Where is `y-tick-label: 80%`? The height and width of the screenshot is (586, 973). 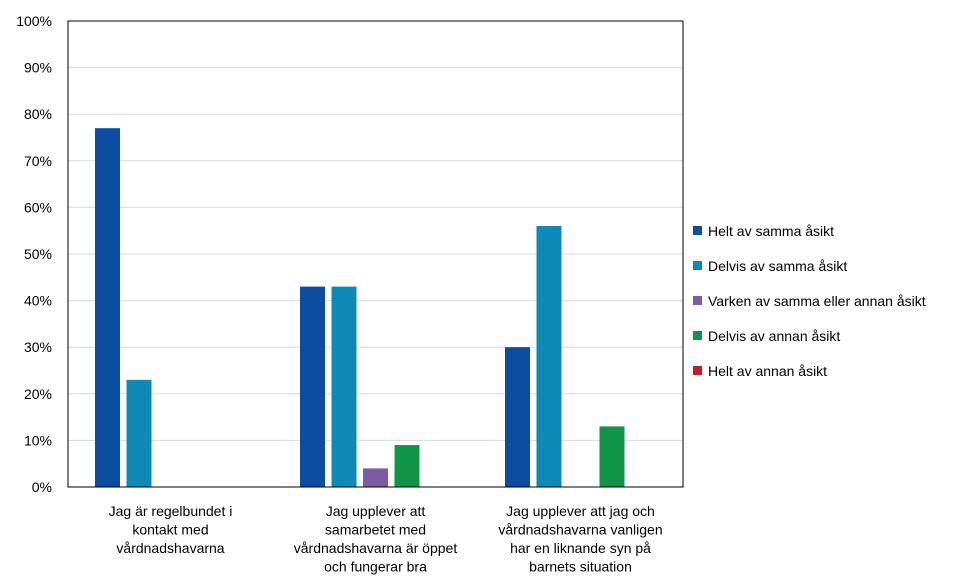 y-tick-label: 80% is located at coordinates (38, 114).